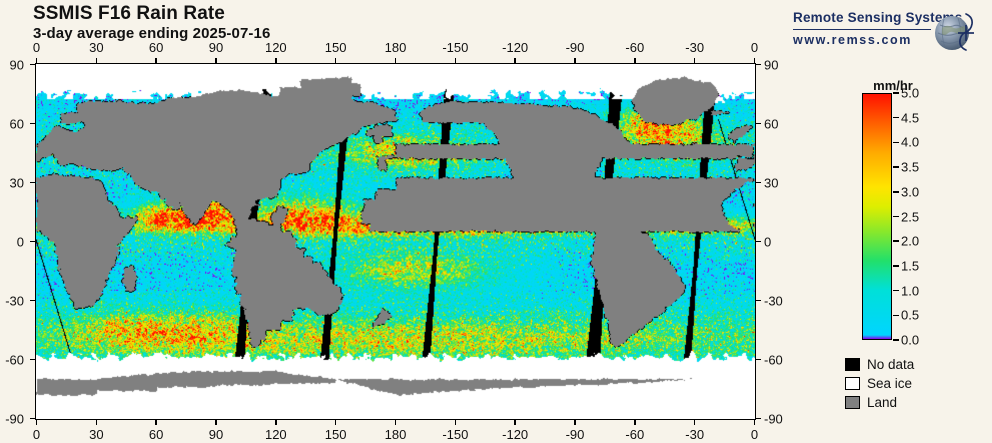 The height and width of the screenshot is (443, 992). What do you see at coordinates (886, 33) in the screenshot?
I see `rss-logo: Remote Sensing Systems www.remss.com` at bounding box center [886, 33].